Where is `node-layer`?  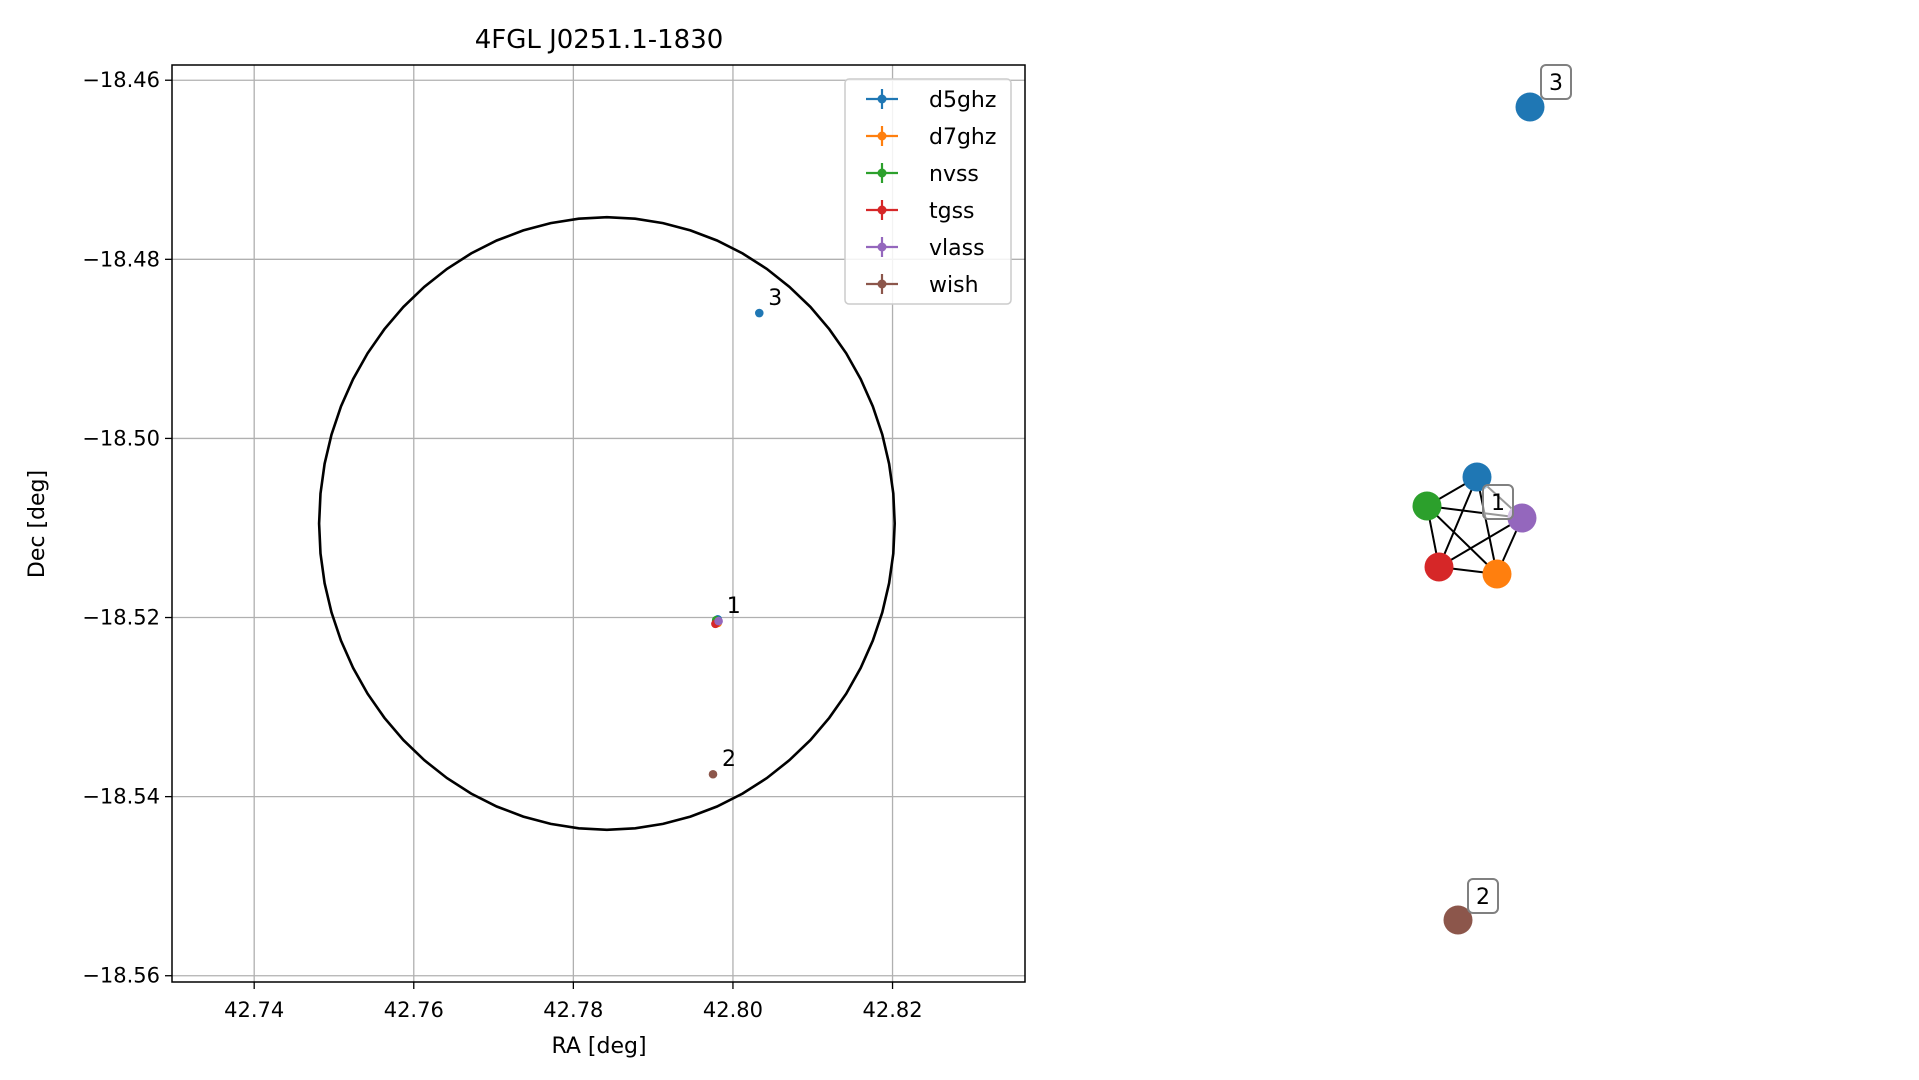
node-layer is located at coordinates (1478, 513).